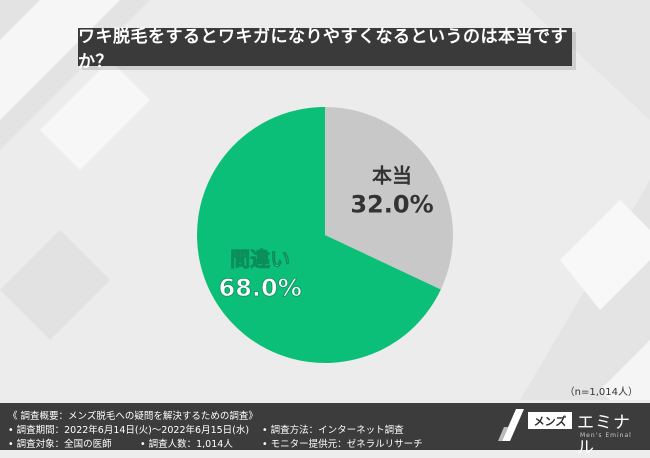 This screenshot has height=458, width=650. What do you see at coordinates (260, 288) in the screenshot?
I see `slice-value-false: 68.0%` at bounding box center [260, 288].